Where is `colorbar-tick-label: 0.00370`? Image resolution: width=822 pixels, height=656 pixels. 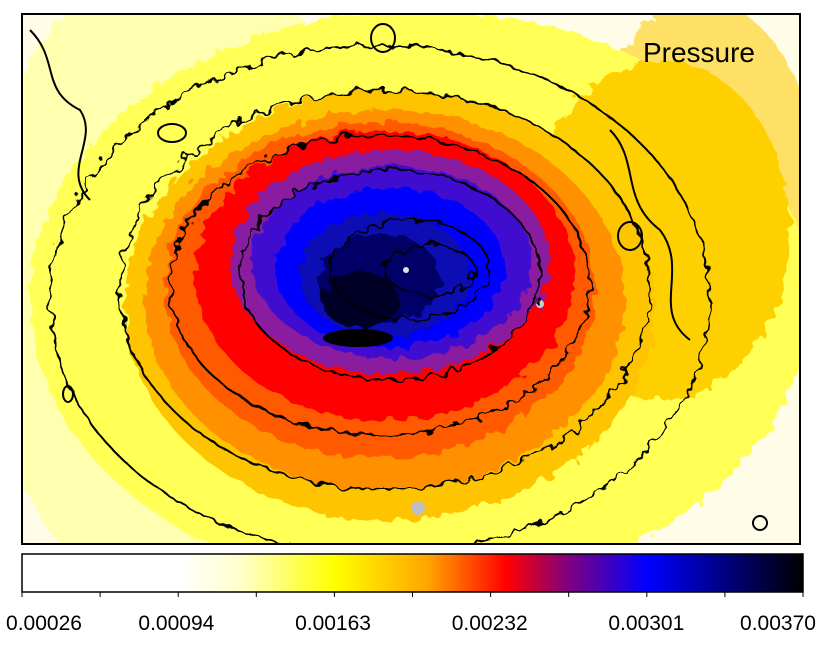
colorbar-tick-label: 0.00370 is located at coordinates (778, 623).